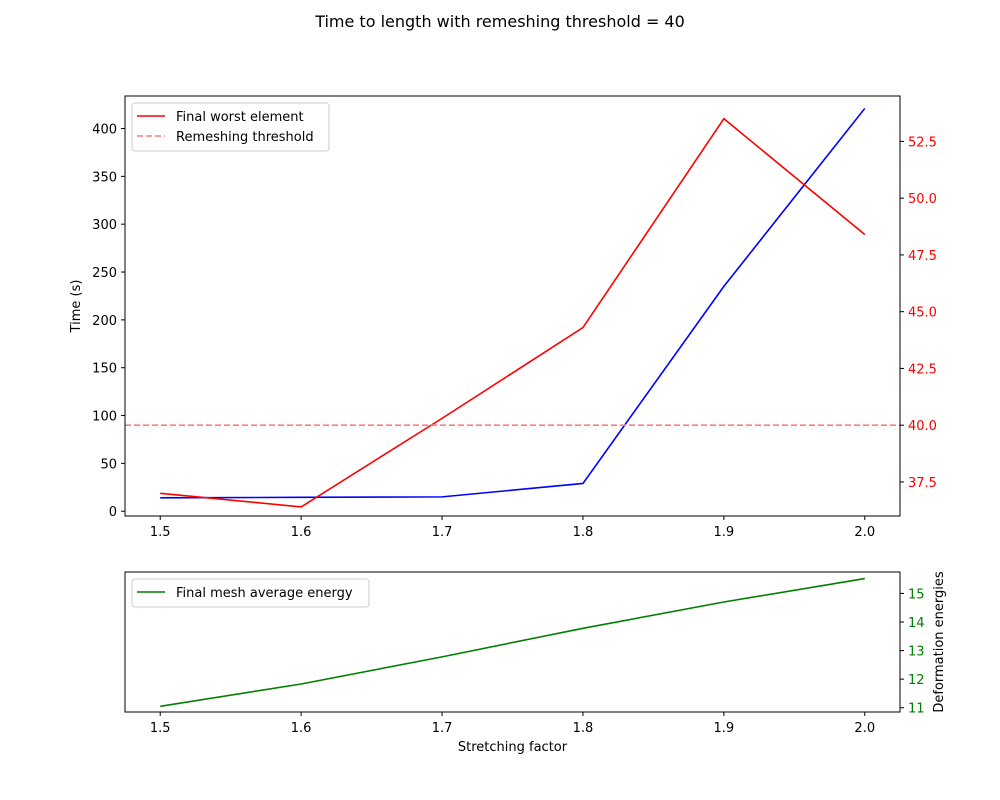 This screenshot has height=800, width=1000. I want to click on y-tick-label: 0, so click(113, 512).